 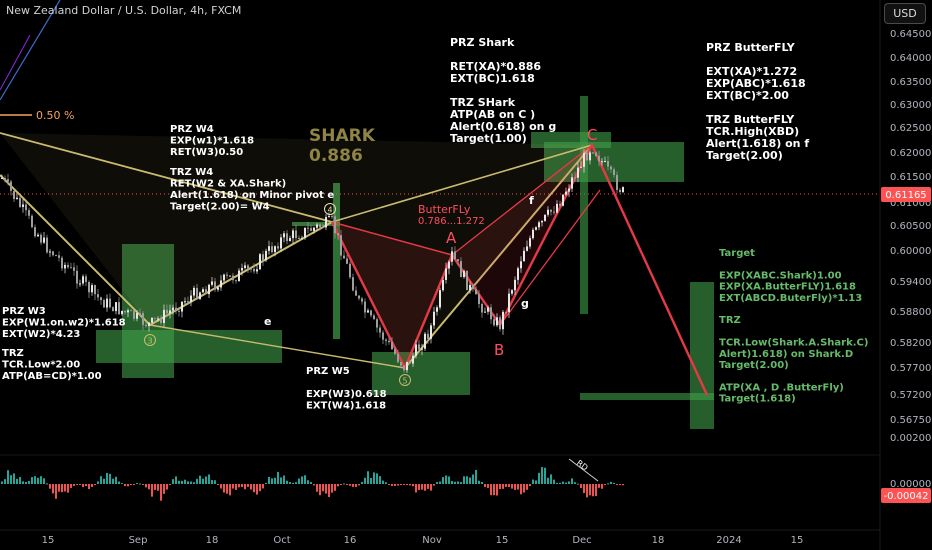 I want to click on zone-target-horizontal, so click(x=647, y=396).